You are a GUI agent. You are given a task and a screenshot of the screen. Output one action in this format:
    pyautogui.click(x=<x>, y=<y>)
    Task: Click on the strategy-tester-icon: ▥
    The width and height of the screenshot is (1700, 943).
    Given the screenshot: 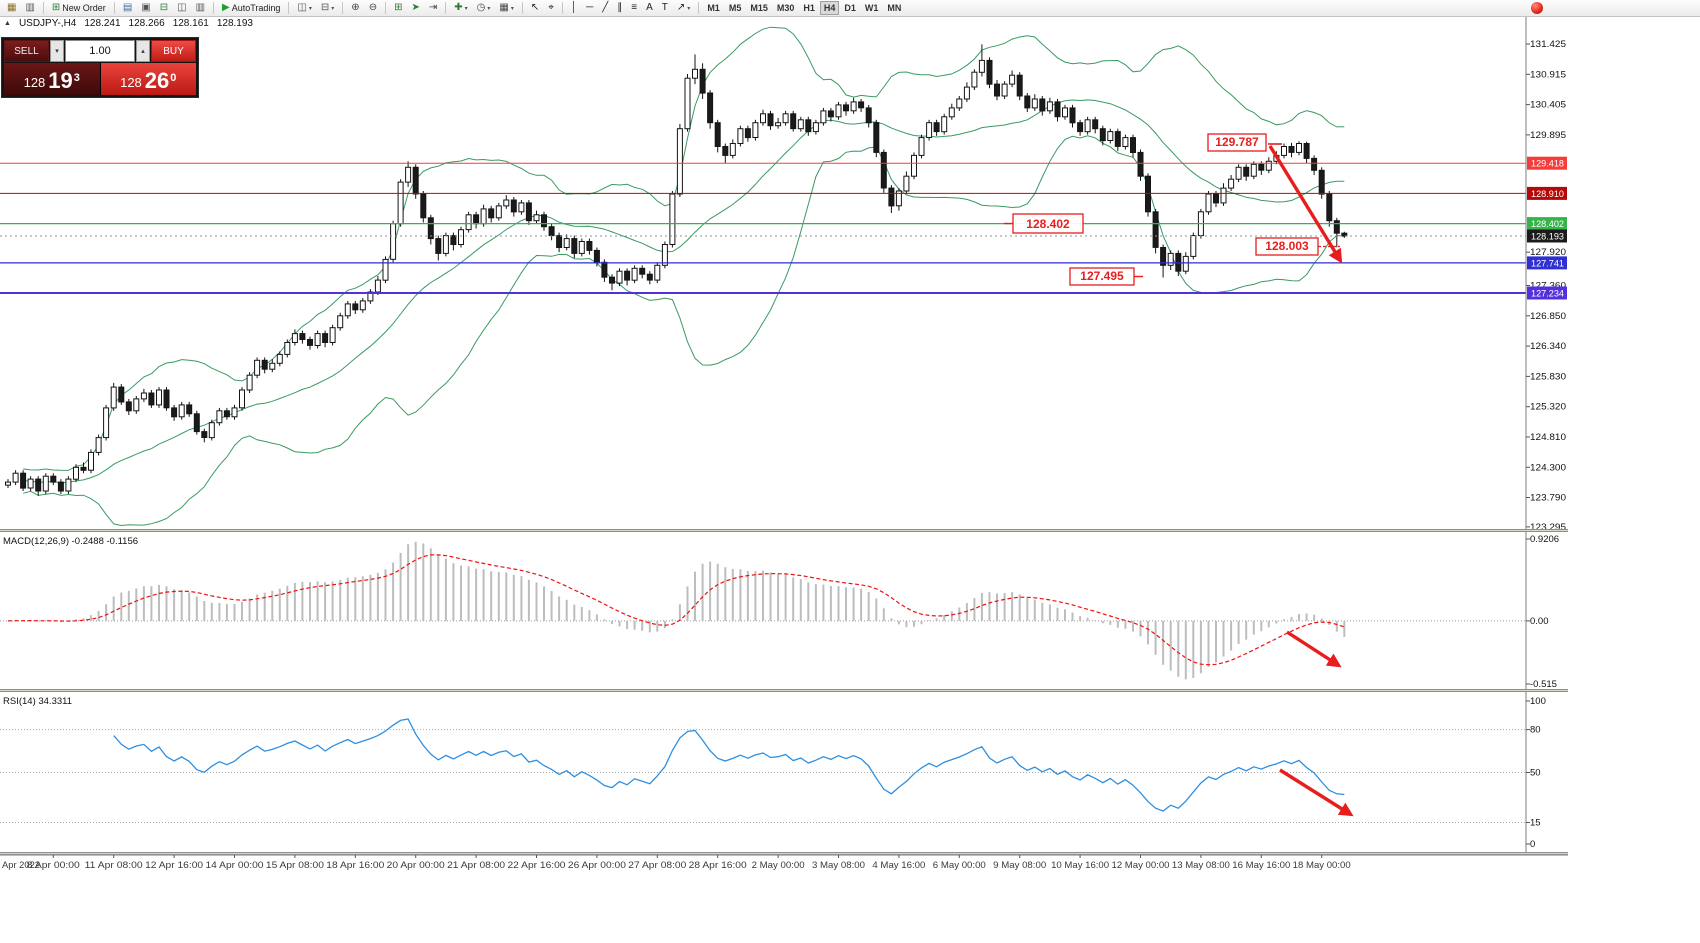 What is the action you would take?
    pyautogui.click(x=200, y=8)
    